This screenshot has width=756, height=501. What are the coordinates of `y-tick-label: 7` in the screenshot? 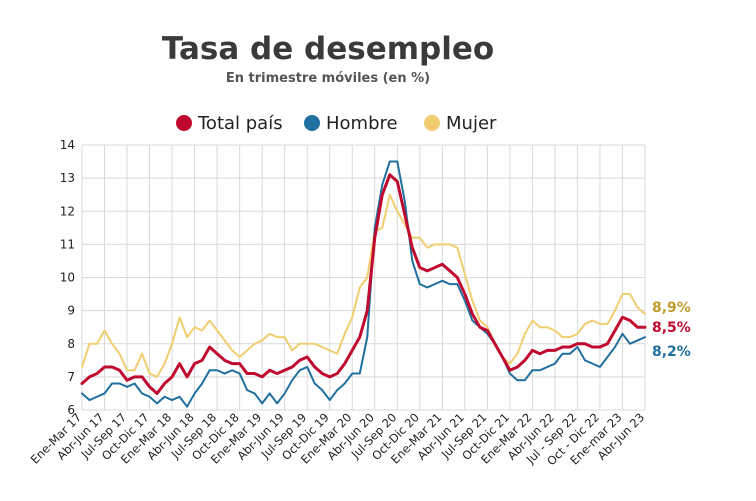 It's located at (71, 377).